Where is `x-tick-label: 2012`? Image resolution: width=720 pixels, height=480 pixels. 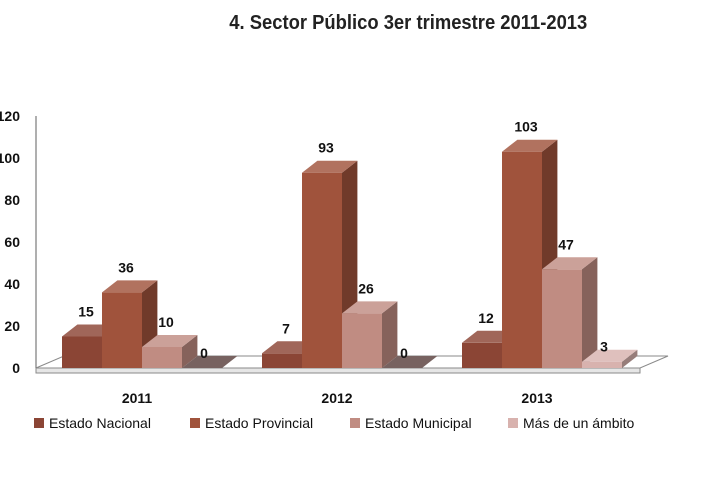 x-tick-label: 2012 is located at coordinates (336, 398).